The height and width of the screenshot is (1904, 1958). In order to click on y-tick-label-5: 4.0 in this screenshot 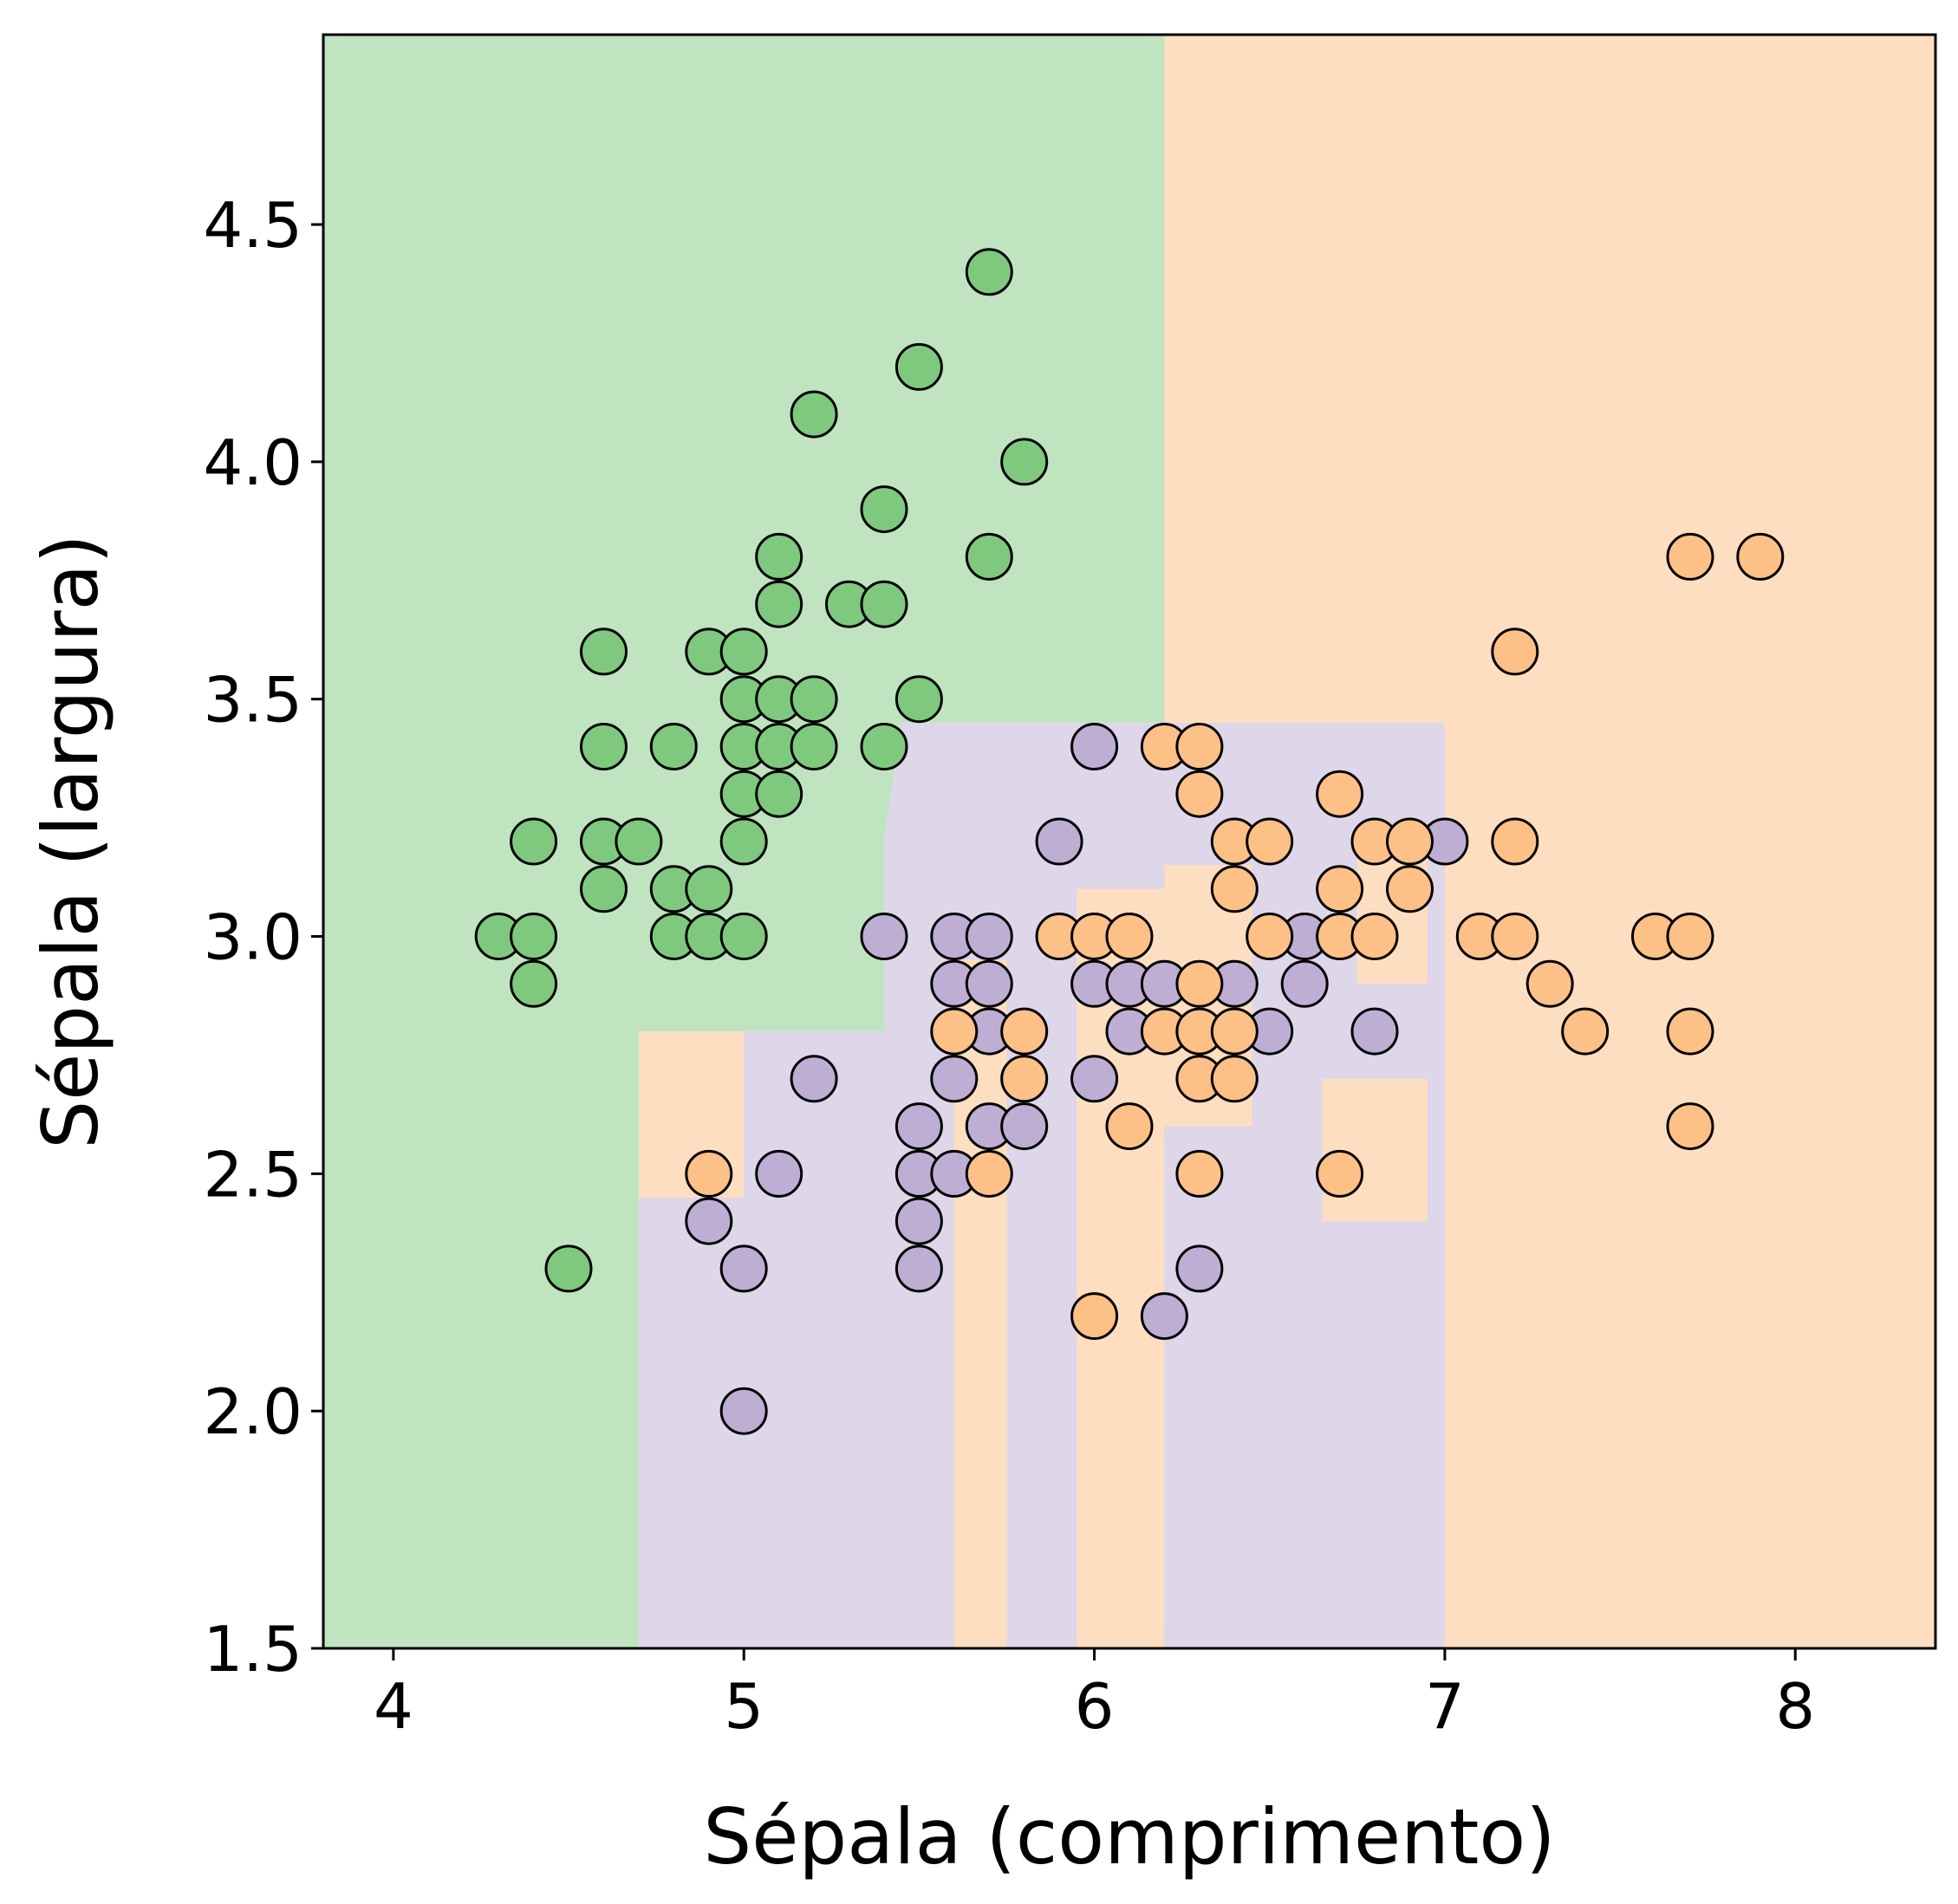, I will do `click(253, 462)`.